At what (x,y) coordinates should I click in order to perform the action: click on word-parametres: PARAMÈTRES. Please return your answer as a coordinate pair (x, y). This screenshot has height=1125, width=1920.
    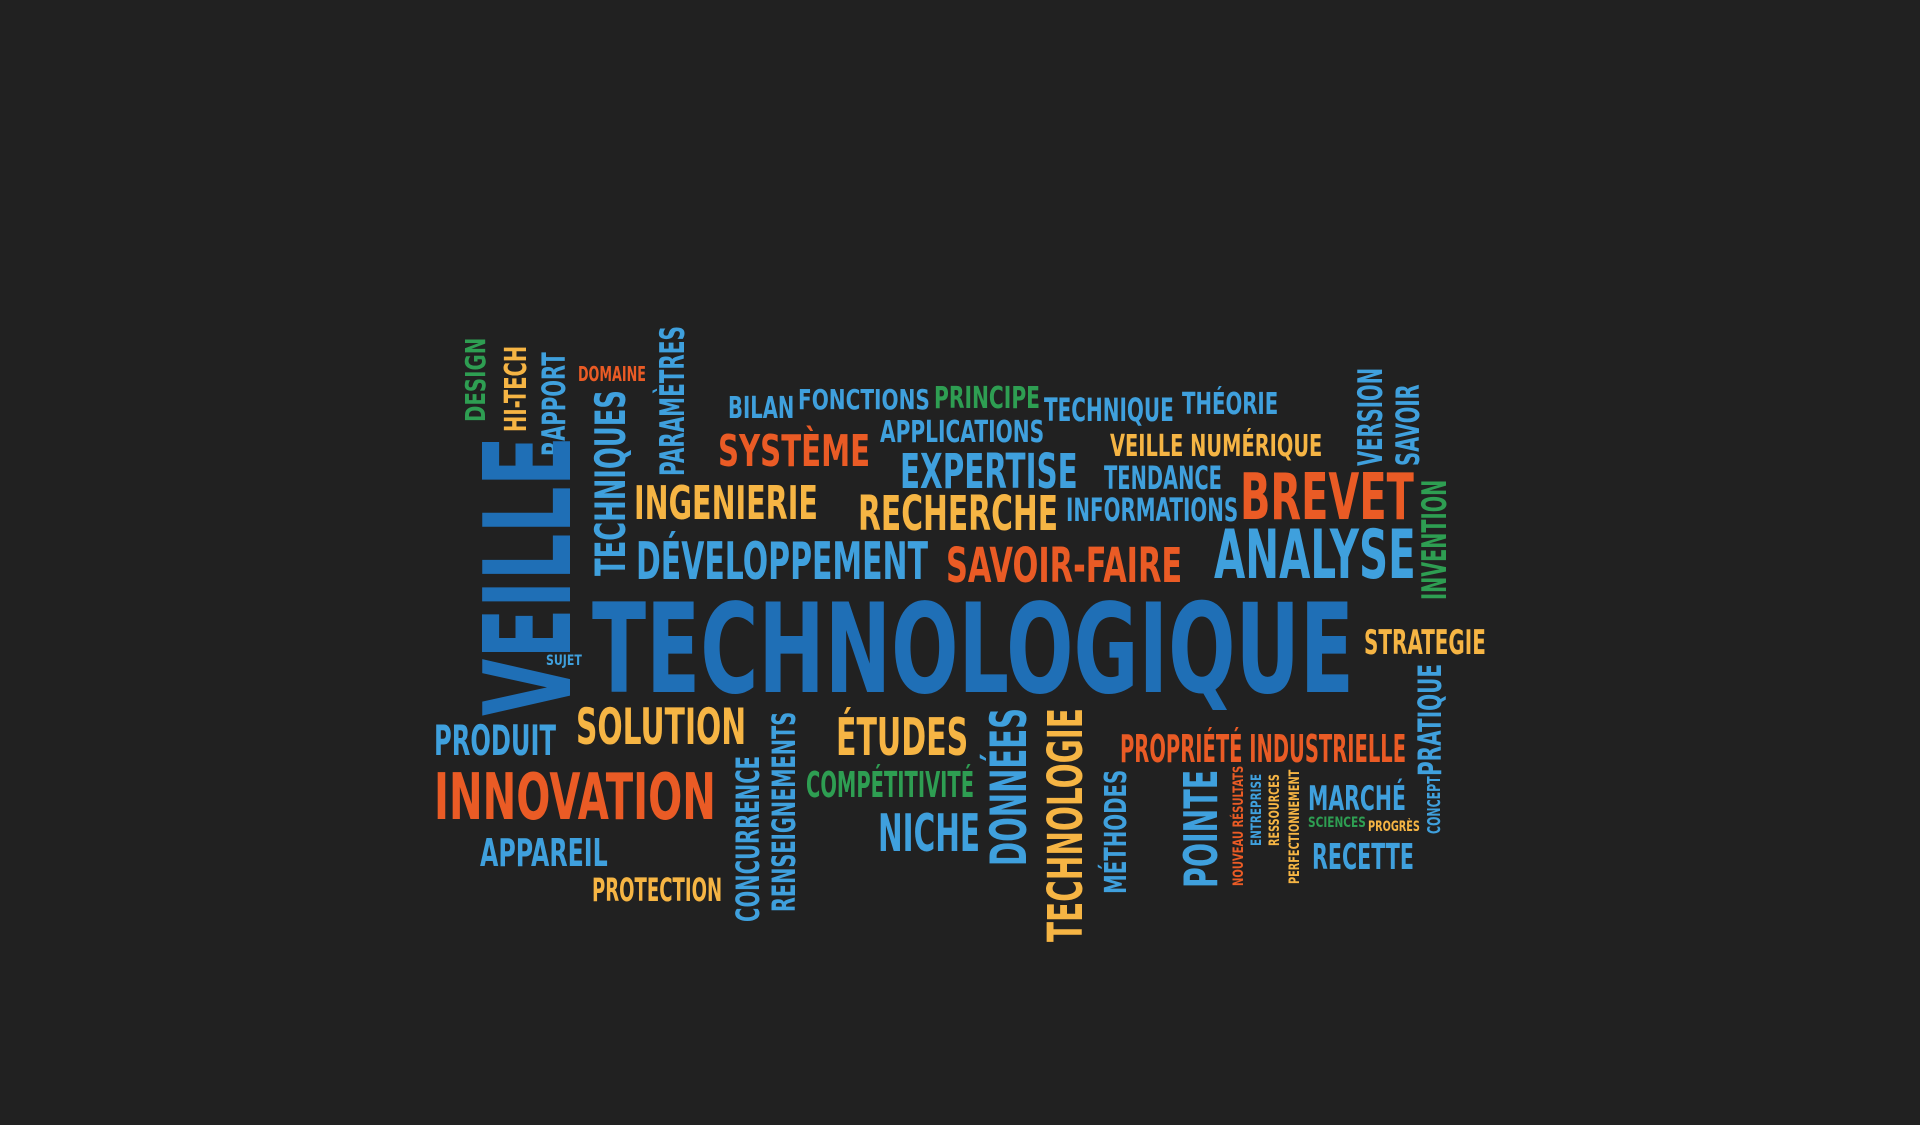
    Looking at the image, I should click on (673, 401).